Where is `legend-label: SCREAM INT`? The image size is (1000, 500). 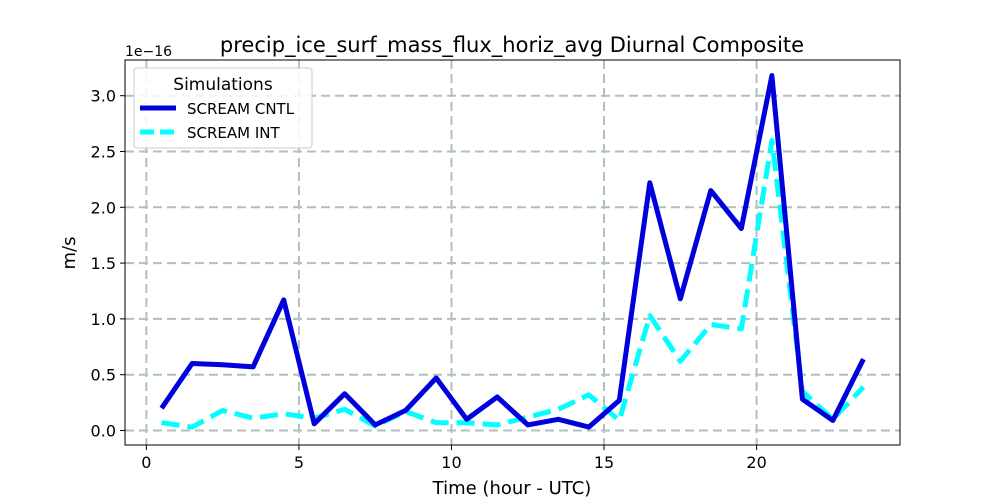
legend-label: SCREAM INT is located at coordinates (234, 133).